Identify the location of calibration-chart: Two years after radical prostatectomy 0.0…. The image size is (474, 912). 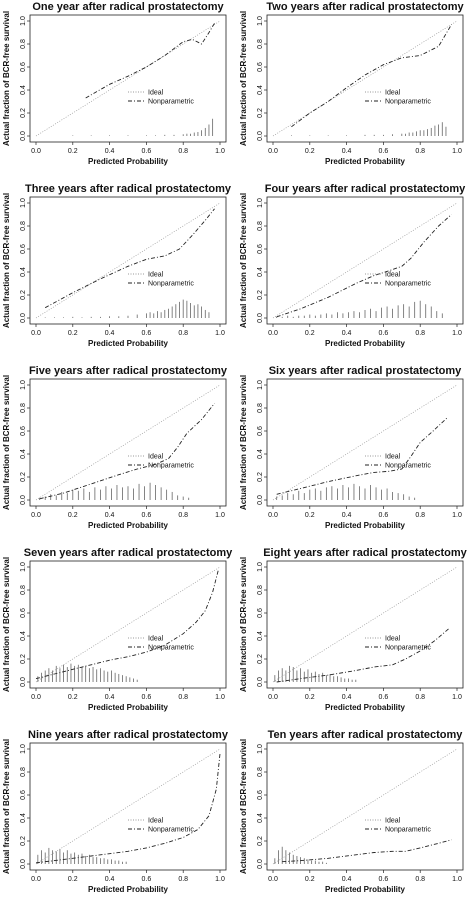
(352, 83).